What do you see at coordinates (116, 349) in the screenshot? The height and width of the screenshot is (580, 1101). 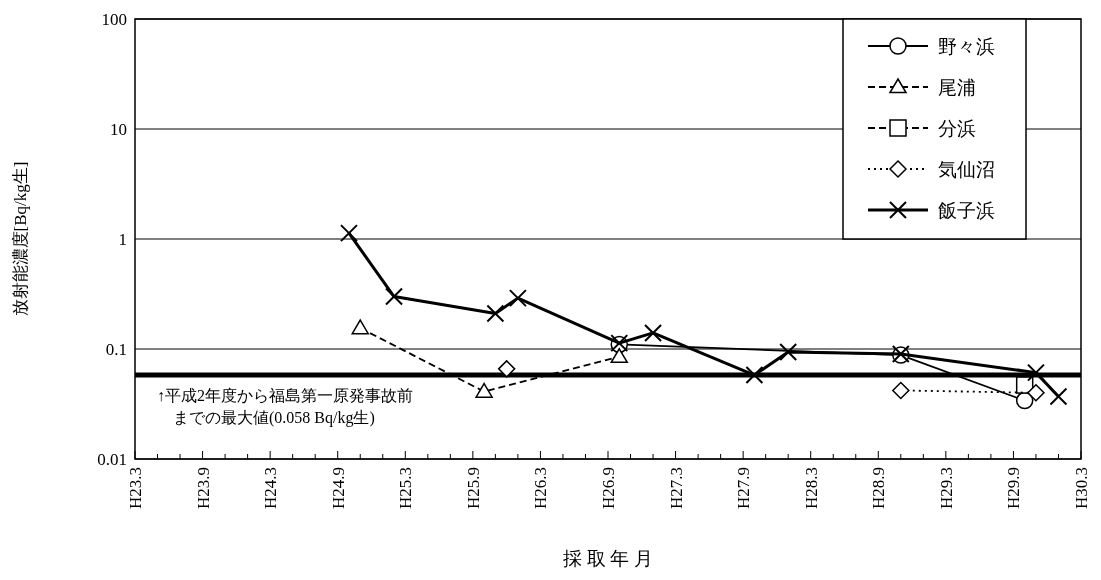 I see `y-tick-label: 0.1` at bounding box center [116, 349].